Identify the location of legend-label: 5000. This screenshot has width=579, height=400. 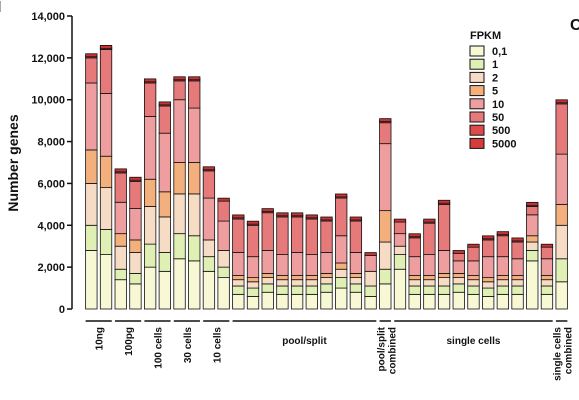
(504, 144).